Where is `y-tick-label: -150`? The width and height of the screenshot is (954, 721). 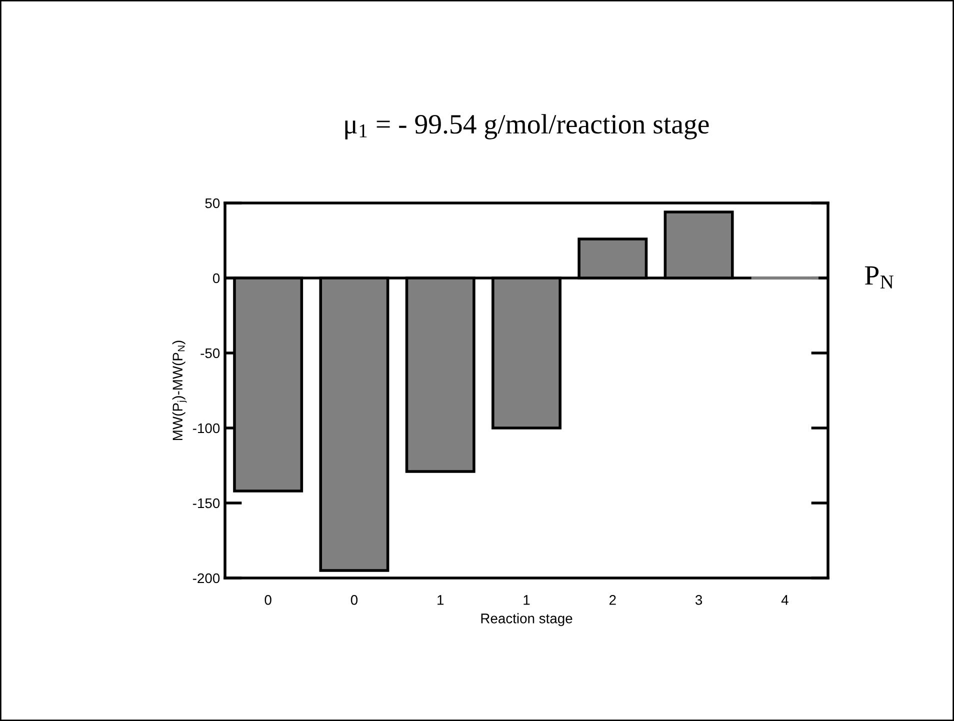
y-tick-label: -150 is located at coordinates (206, 503).